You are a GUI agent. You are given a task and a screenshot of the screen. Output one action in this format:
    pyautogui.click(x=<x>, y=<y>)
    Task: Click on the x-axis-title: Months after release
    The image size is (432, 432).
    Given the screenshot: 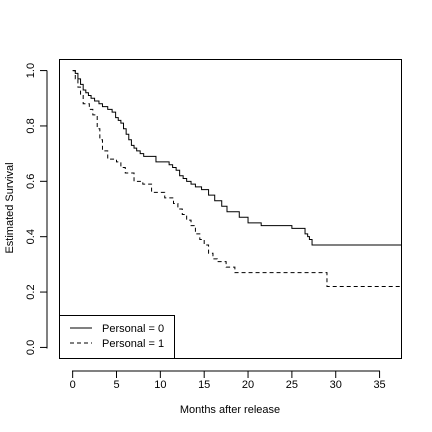 What is the action you would take?
    pyautogui.click(x=230, y=410)
    